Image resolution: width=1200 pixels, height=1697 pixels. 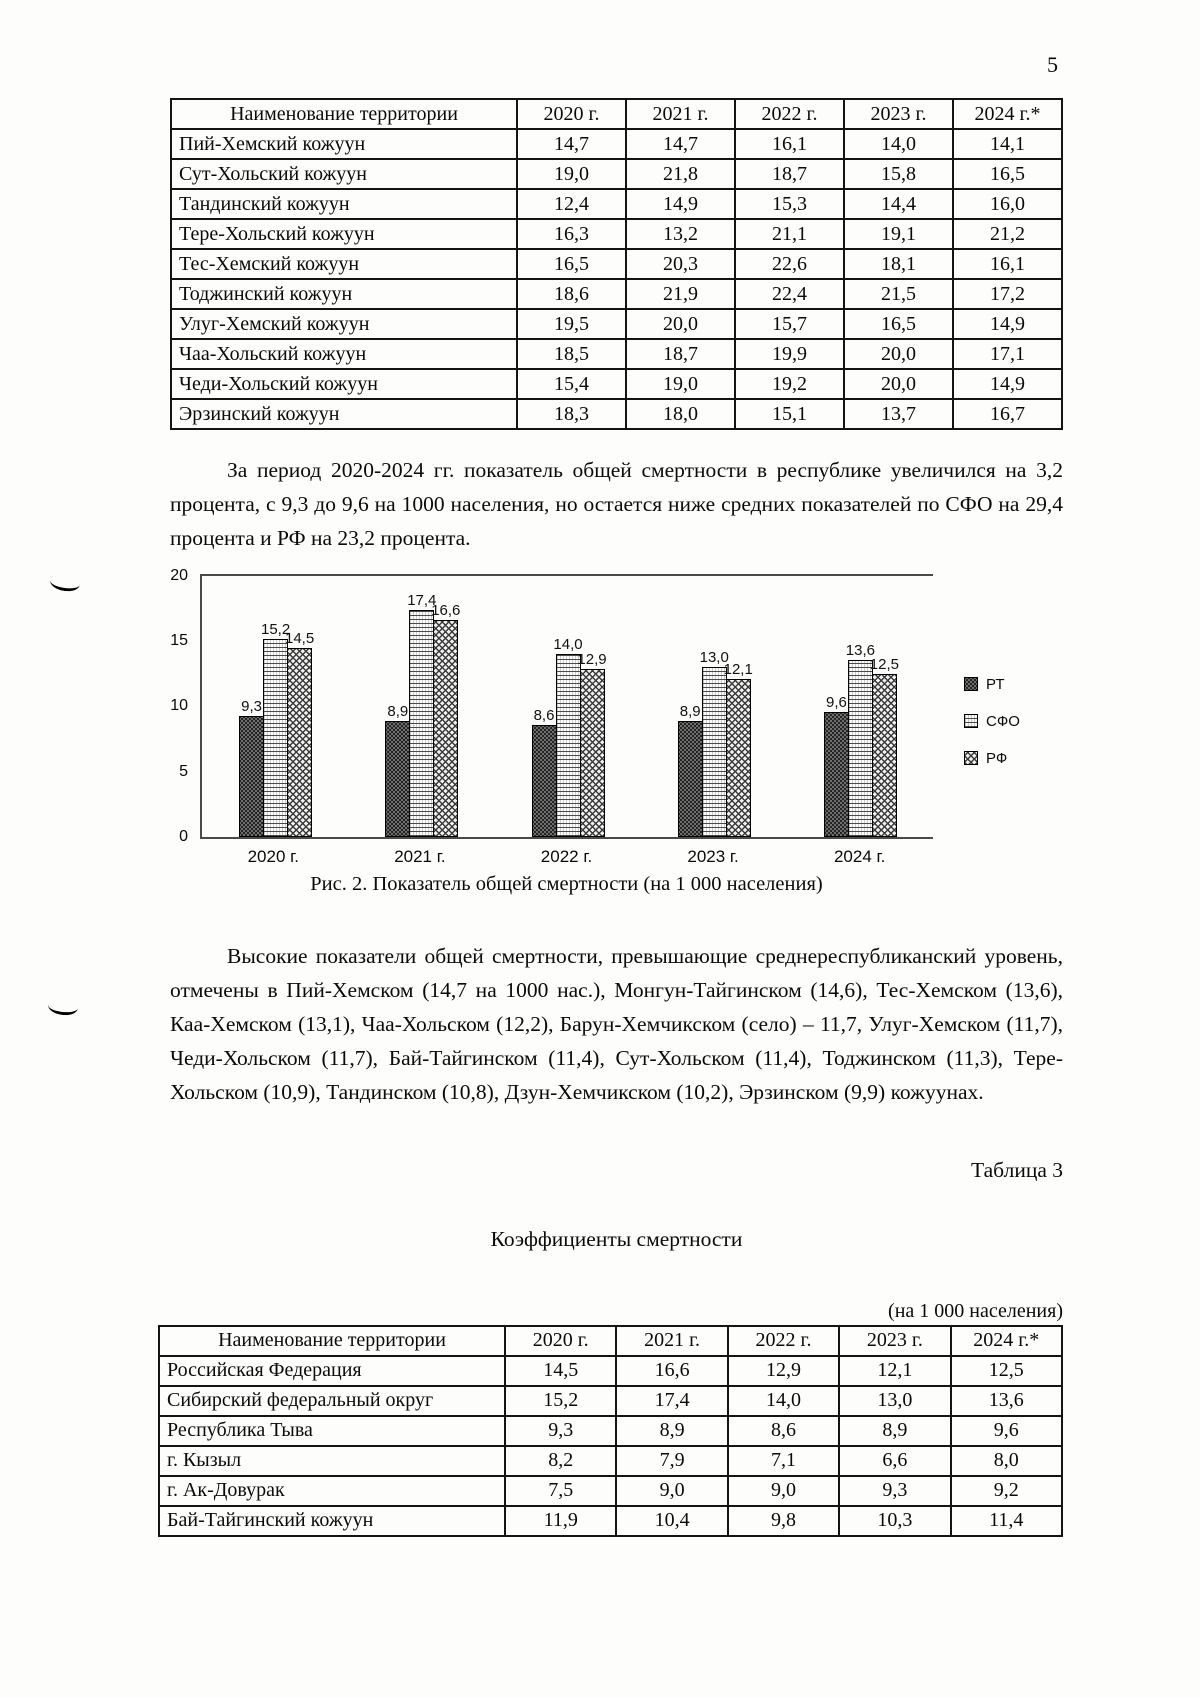 I want to click on value-cell: 21,2, so click(x=1007, y=234).